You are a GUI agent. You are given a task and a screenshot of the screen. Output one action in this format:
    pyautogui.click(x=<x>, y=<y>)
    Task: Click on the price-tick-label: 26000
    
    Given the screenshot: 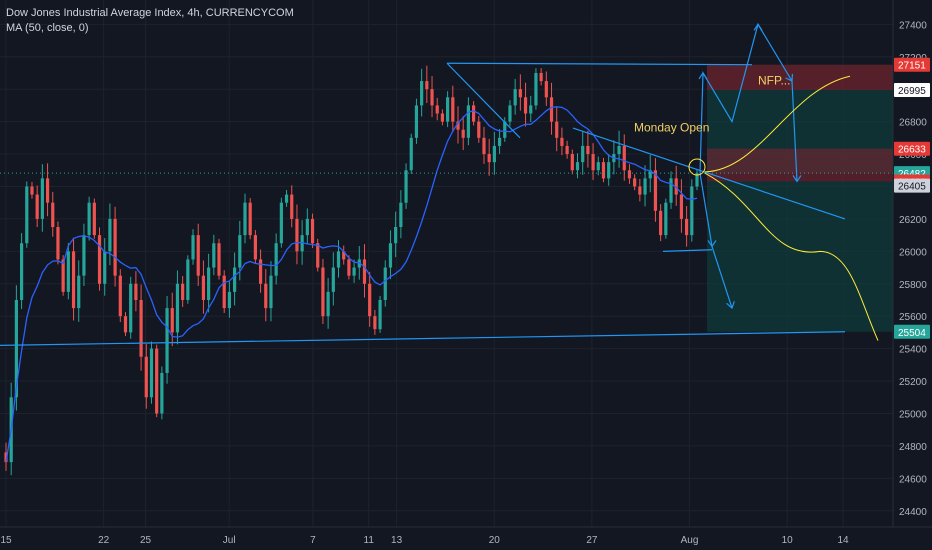 What is the action you would take?
    pyautogui.click(x=913, y=252)
    